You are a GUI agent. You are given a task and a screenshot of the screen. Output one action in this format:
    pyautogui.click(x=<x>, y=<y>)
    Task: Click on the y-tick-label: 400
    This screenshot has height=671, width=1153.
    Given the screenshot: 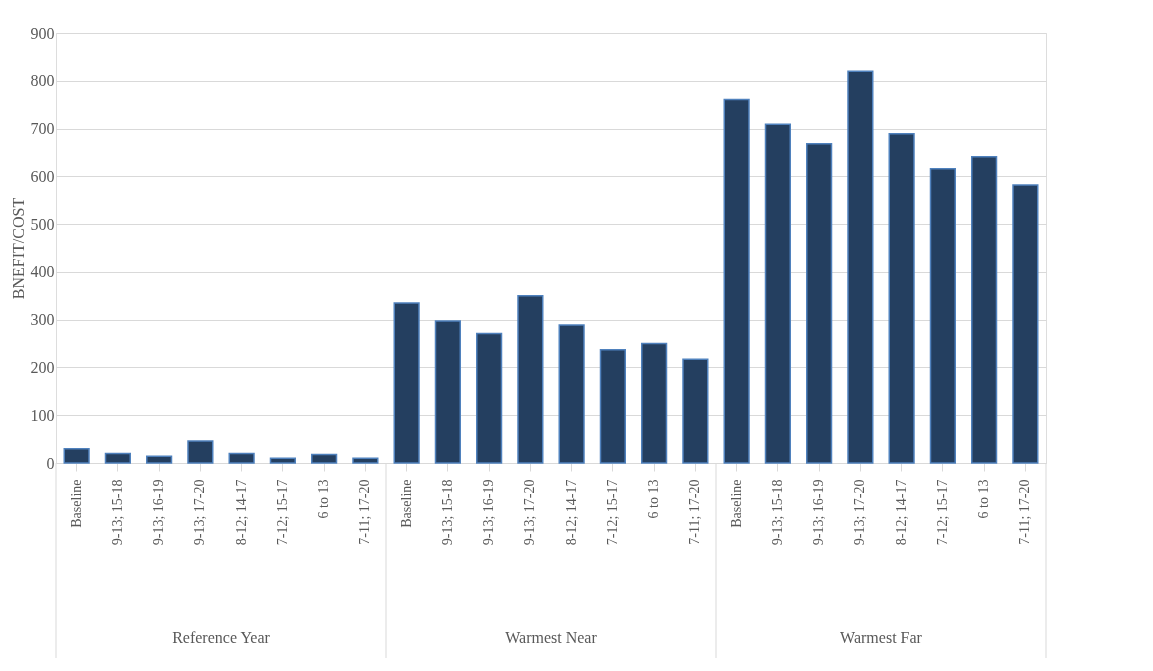 What is the action you would take?
    pyautogui.click(x=42, y=272)
    